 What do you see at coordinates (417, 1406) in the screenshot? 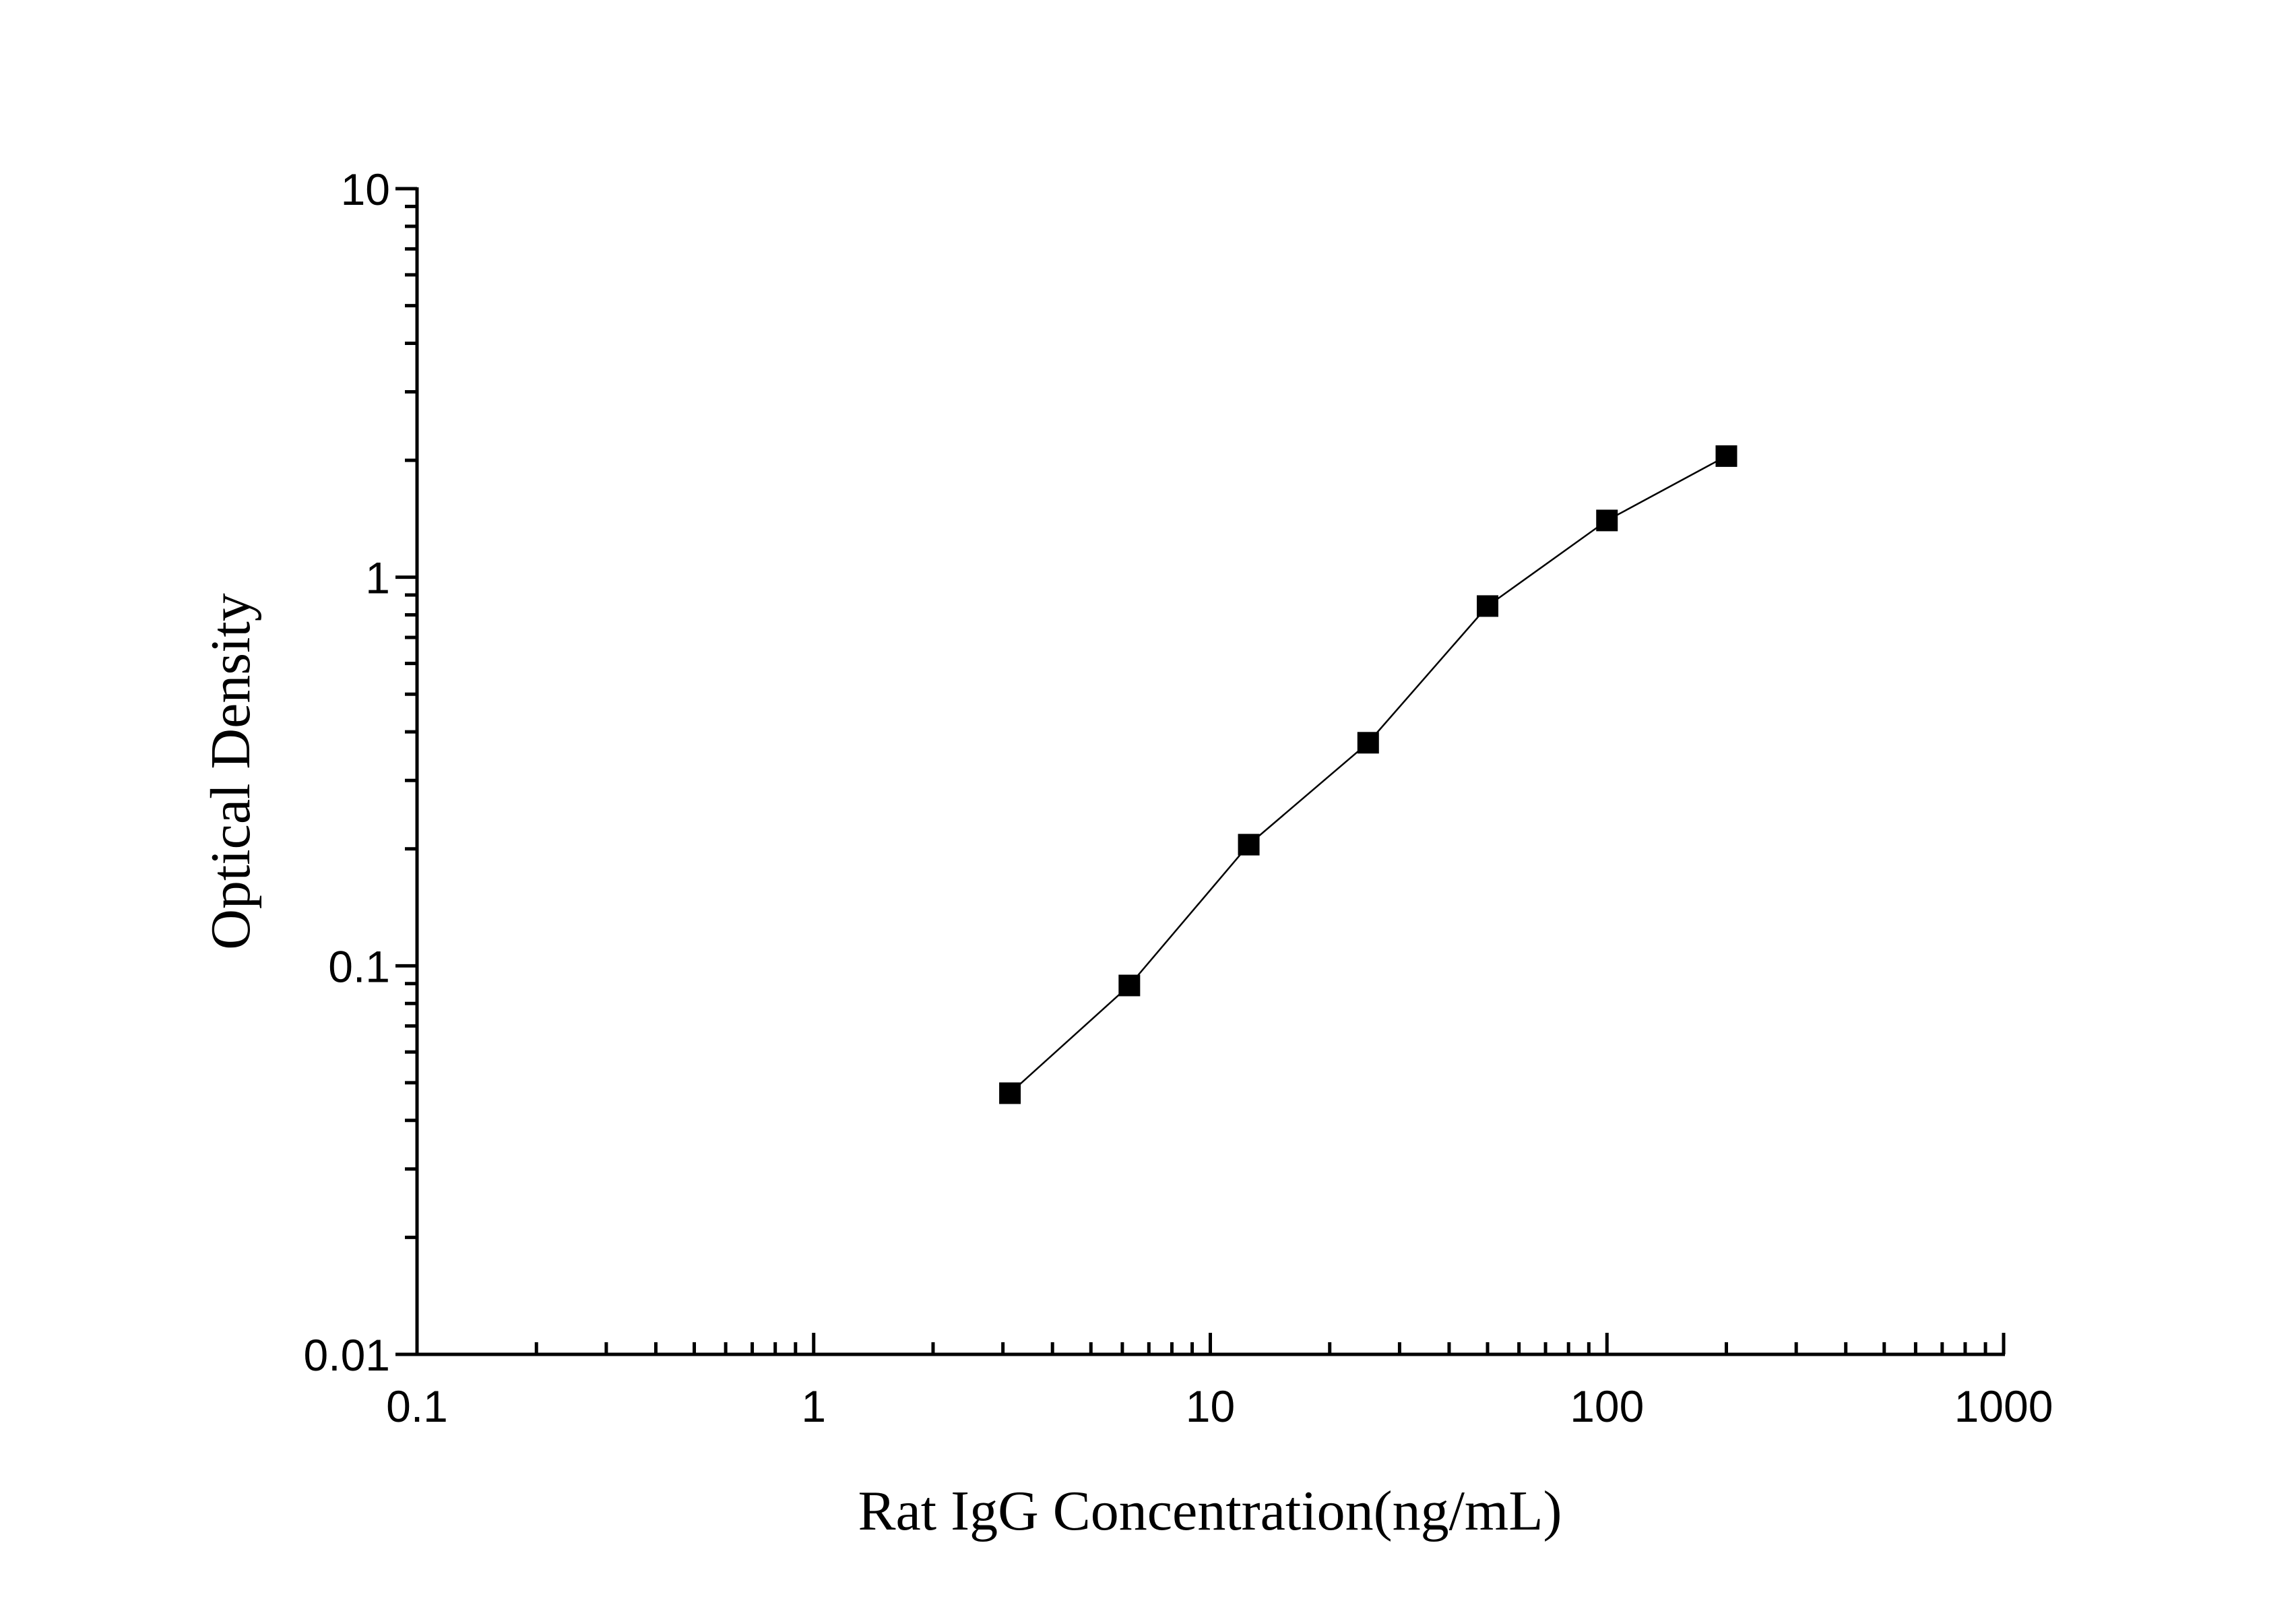
I see `x-tick-label: 0.1` at bounding box center [417, 1406].